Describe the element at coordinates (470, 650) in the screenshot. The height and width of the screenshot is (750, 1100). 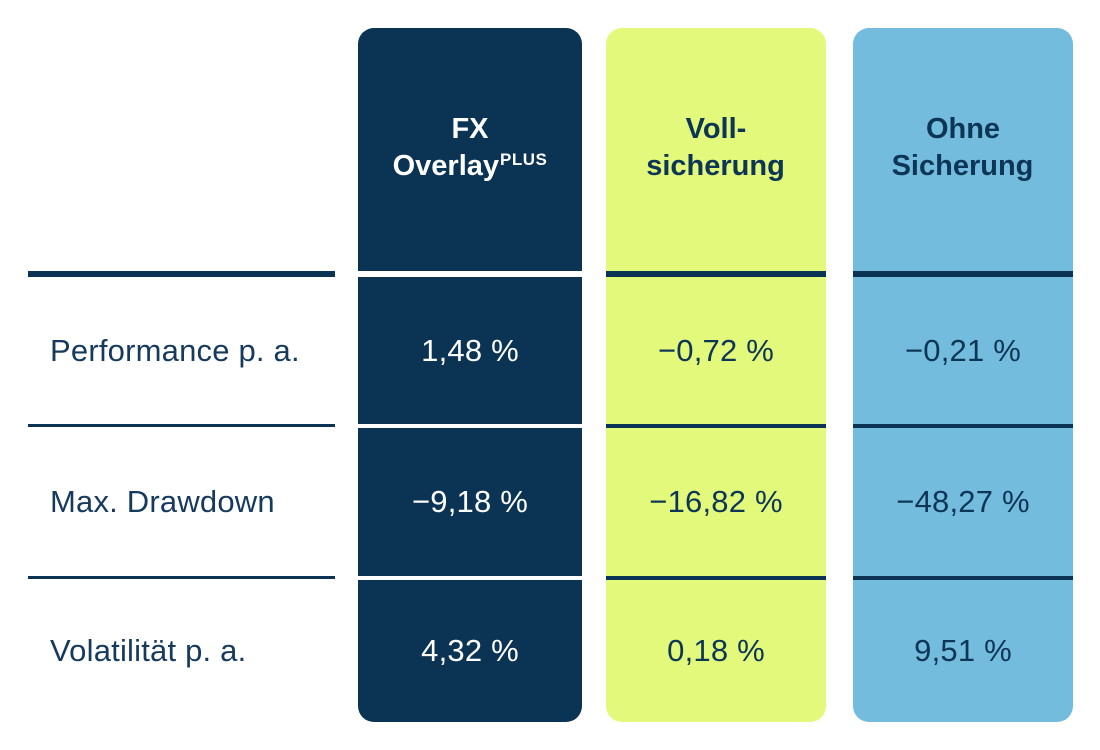
I see `value-cell: 4,32 %` at that location.